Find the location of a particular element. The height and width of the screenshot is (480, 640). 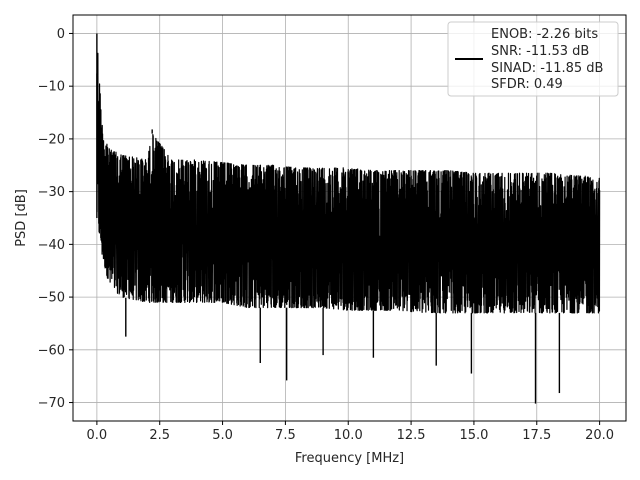

legend-enob: ENOB: -2.26 bits is located at coordinates (544, 34).